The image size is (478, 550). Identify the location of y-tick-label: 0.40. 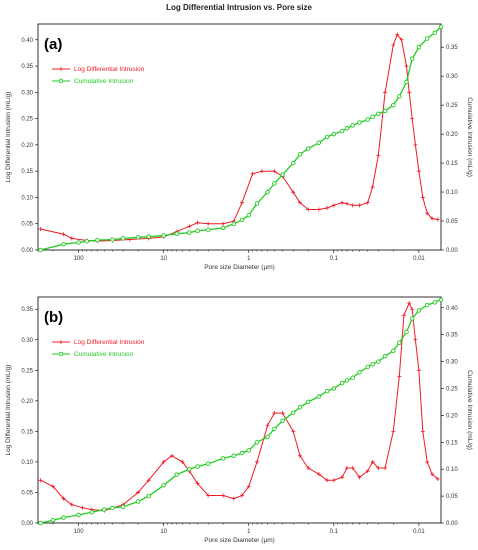
(27, 41).